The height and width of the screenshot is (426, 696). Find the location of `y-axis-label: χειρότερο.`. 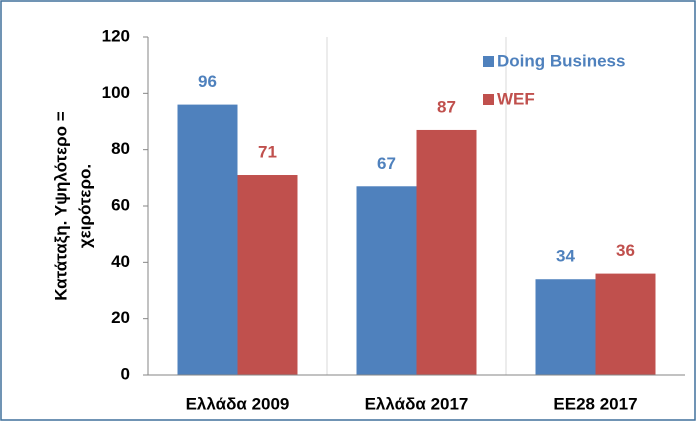

y-axis-label: χειρότερο. is located at coordinates (84, 206).